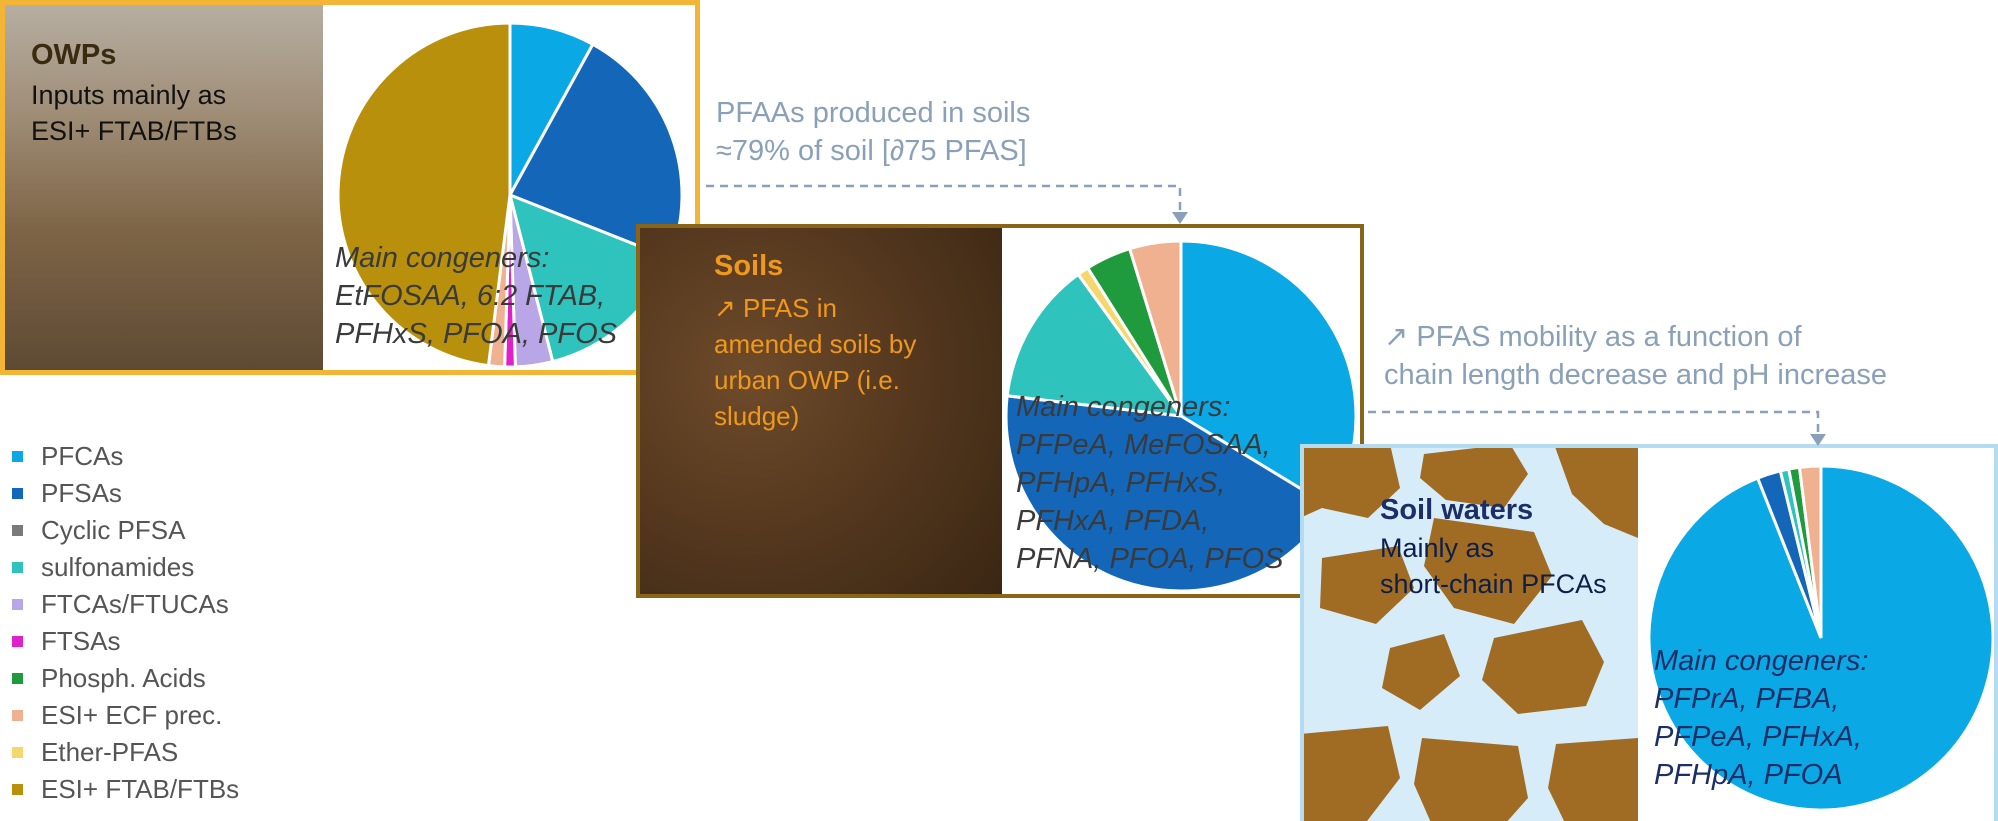 The image size is (1998, 821). What do you see at coordinates (749, 266) in the screenshot?
I see `soils-title: Soils` at bounding box center [749, 266].